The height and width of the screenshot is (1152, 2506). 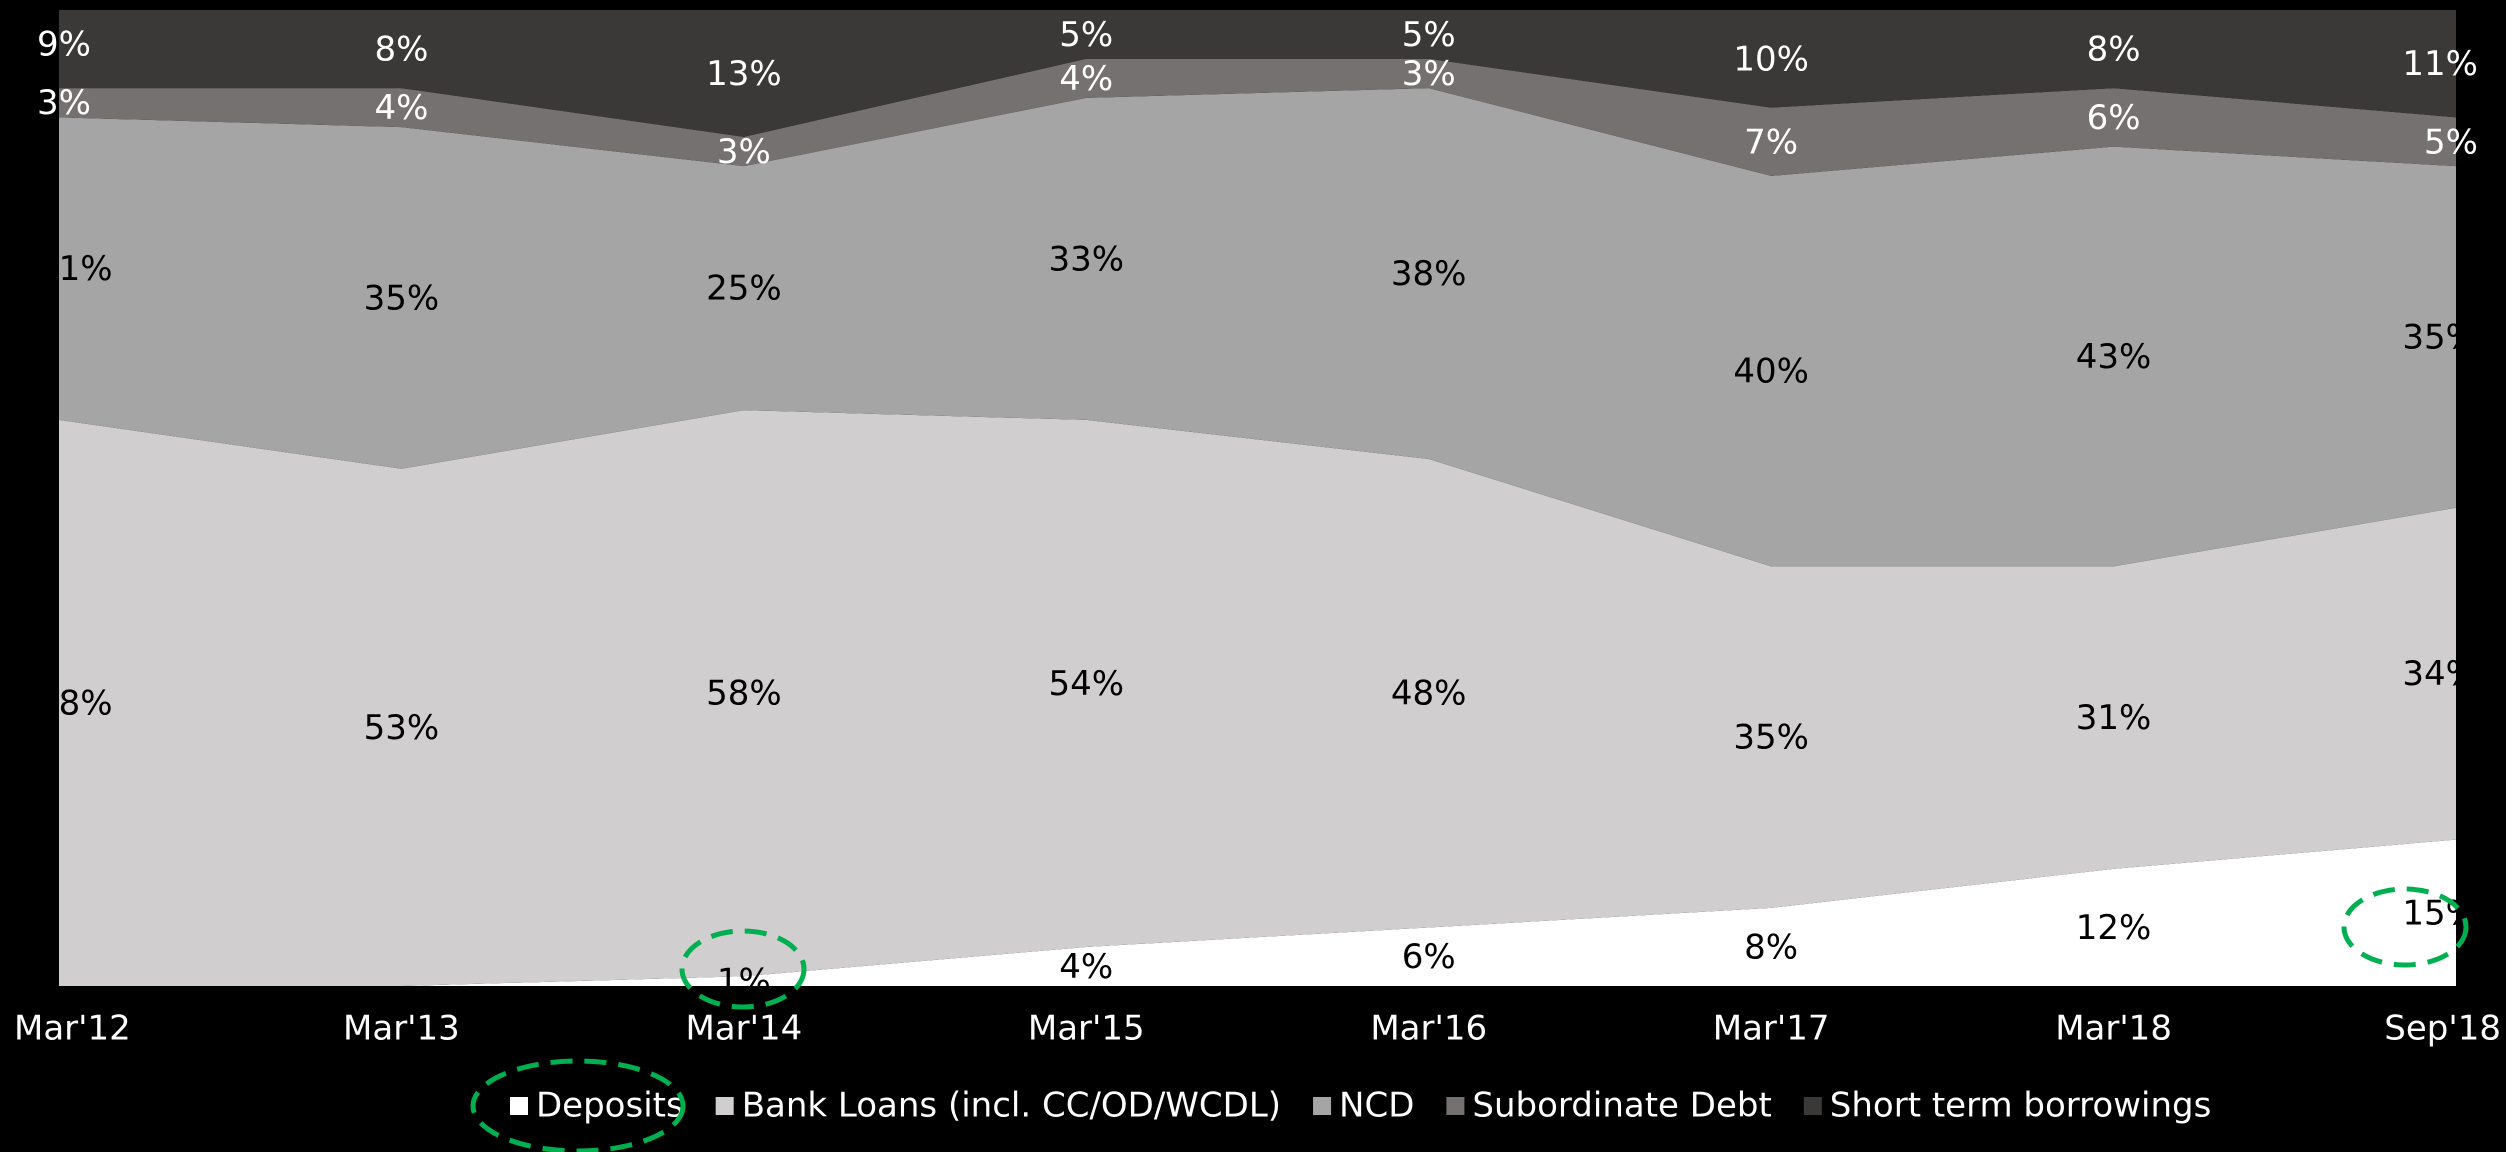 What do you see at coordinates (1621, 1106) in the screenshot?
I see `legend-label: Subordinate Debt` at bounding box center [1621, 1106].